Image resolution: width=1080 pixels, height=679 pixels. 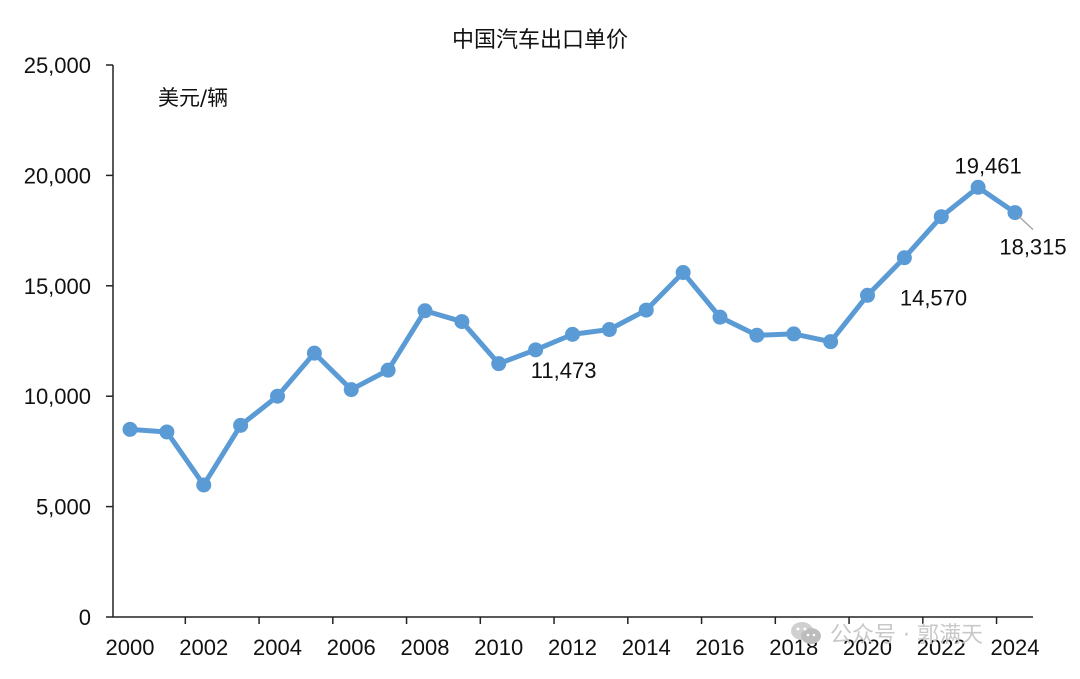 I want to click on data-label: 18,315, so click(x=1032, y=247).